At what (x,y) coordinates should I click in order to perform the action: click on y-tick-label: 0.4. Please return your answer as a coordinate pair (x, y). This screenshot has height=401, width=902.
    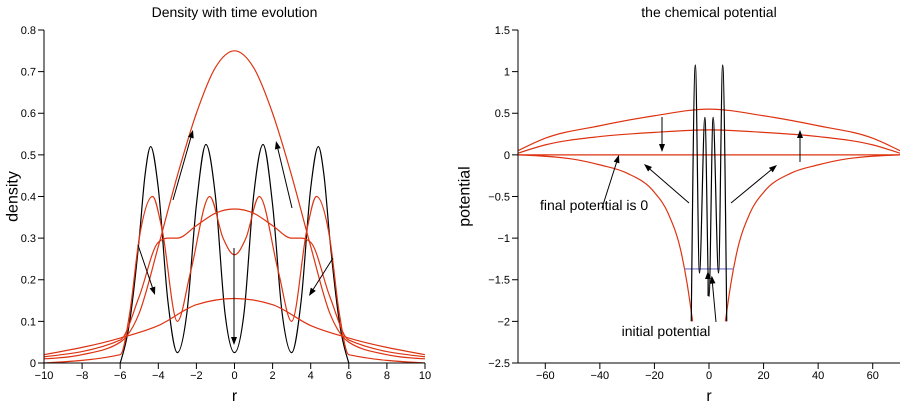
    Looking at the image, I should click on (28, 197).